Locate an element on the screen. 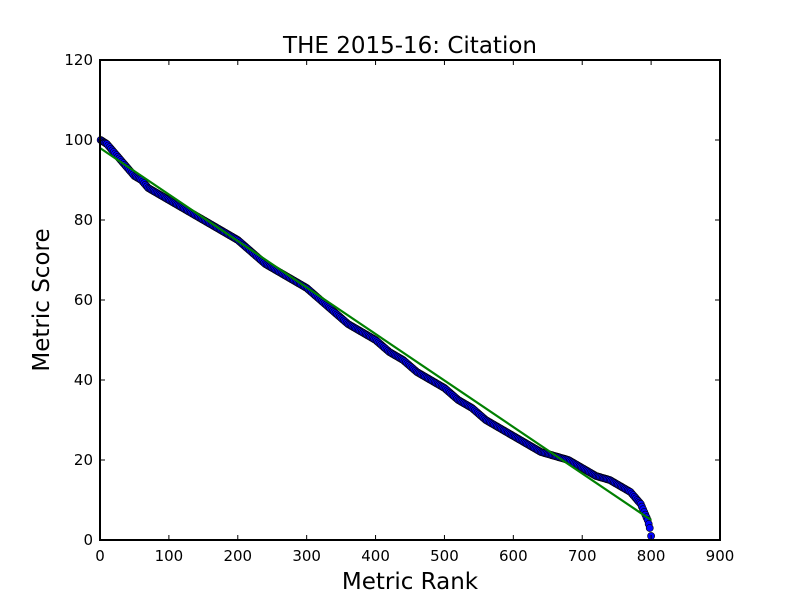 The width and height of the screenshot is (800, 600). x-axis-label: Metric Rank is located at coordinates (410, 582).